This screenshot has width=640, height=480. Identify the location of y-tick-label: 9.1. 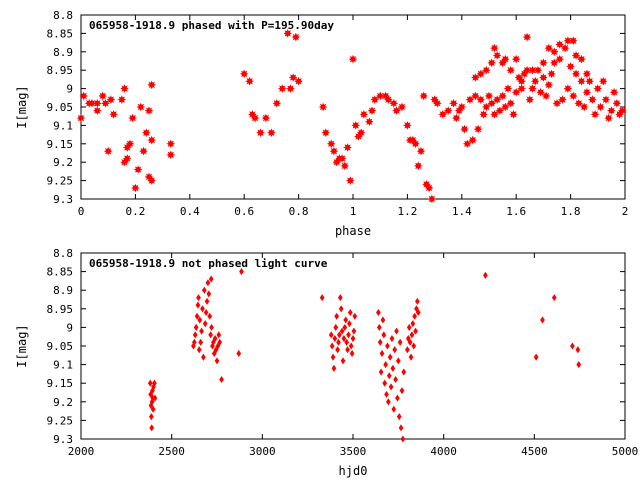
(63, 365).